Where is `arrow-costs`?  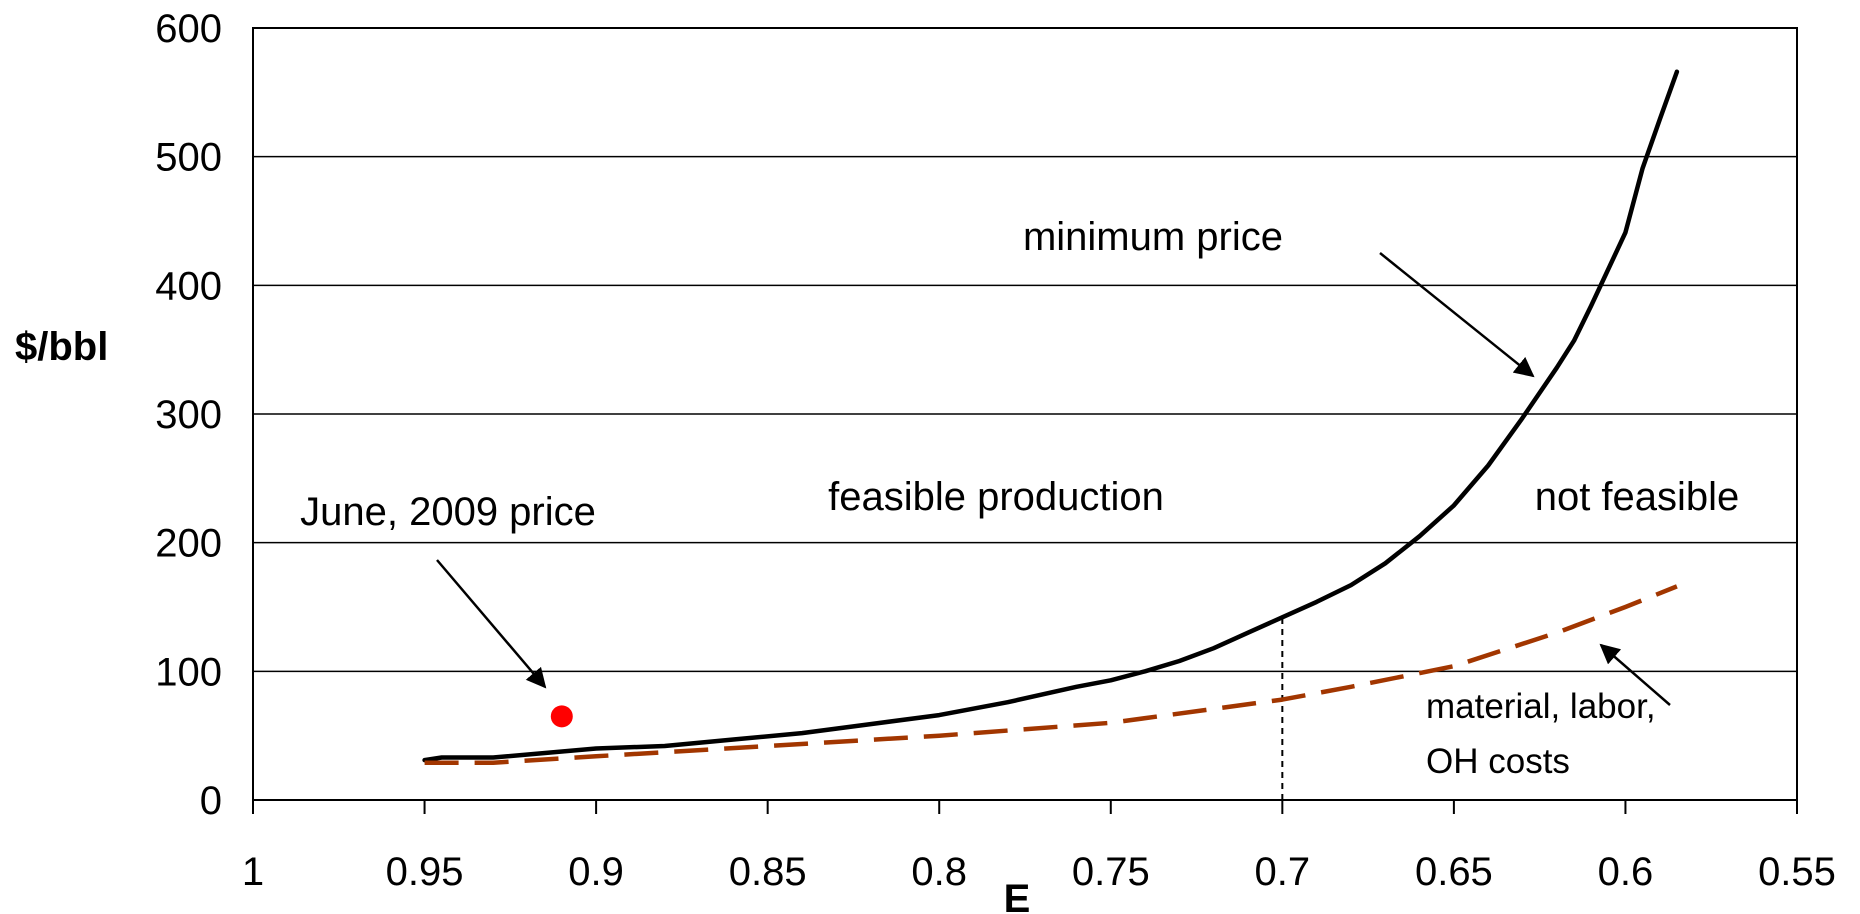
arrow-costs is located at coordinates (1635, 674).